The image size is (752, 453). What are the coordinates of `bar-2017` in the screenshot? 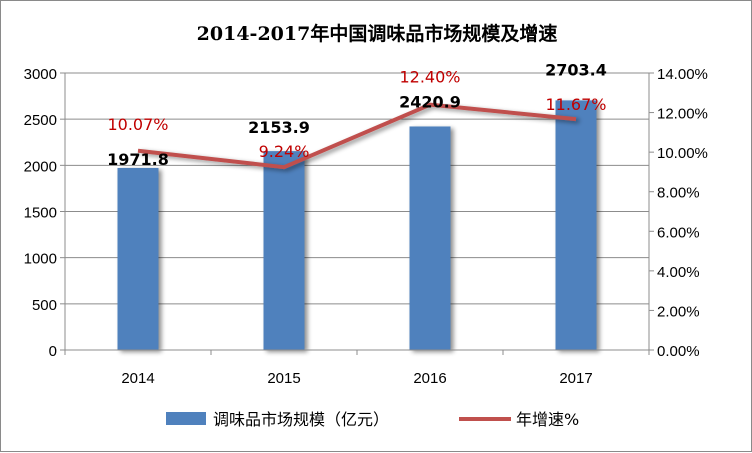 It's located at (576, 225).